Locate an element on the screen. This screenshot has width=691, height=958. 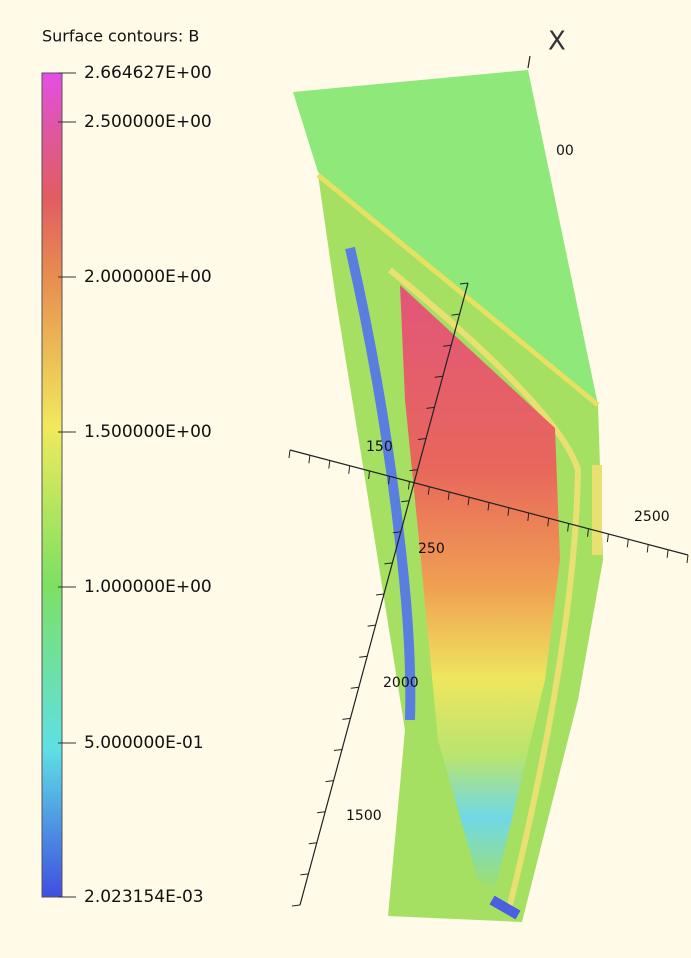
legend-label: 2.664627E+00 is located at coordinates (148, 73).